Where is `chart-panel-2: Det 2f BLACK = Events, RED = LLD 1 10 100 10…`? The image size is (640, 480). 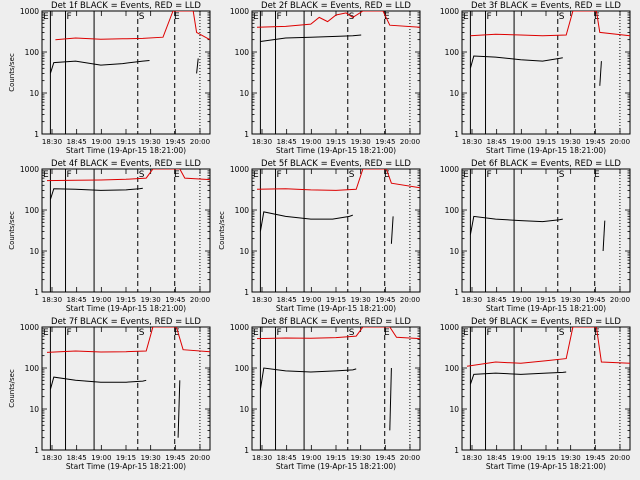
chart-panel-2: Det 2f BLACK = Events, RED = LLD 1 10 100 10… is located at coordinates (325, 78).